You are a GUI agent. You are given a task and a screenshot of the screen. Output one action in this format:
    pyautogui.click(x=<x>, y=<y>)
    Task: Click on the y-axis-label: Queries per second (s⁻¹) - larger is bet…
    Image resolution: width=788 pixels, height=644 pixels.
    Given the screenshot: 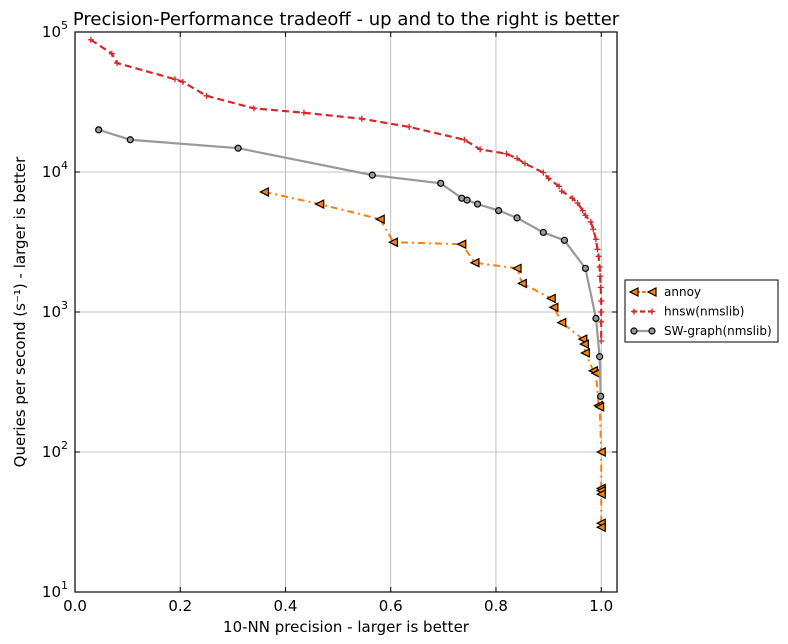 What is the action you would take?
    pyautogui.click(x=20, y=311)
    